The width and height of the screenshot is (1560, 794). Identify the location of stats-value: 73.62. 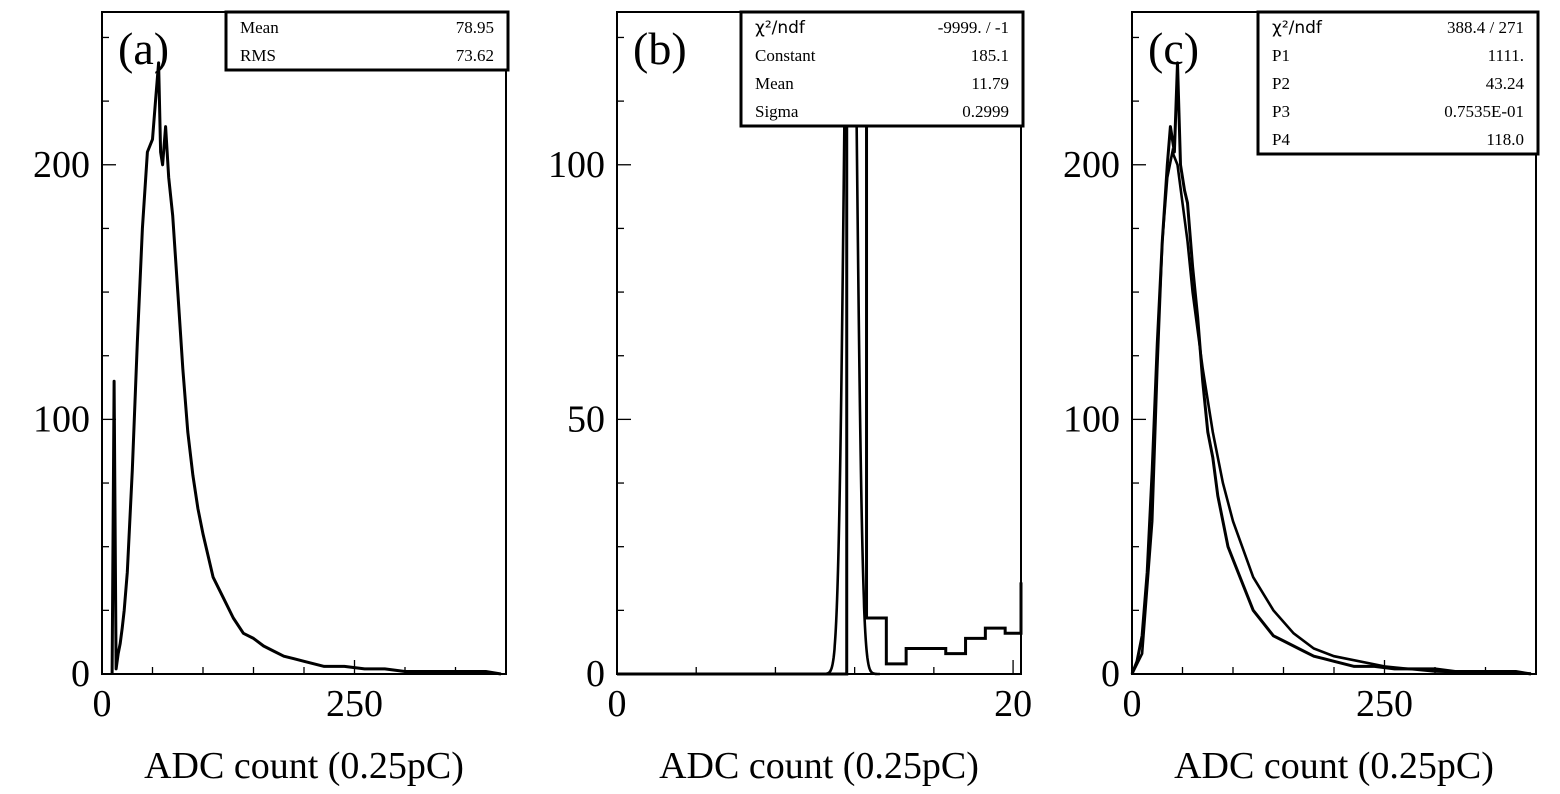
(475, 55).